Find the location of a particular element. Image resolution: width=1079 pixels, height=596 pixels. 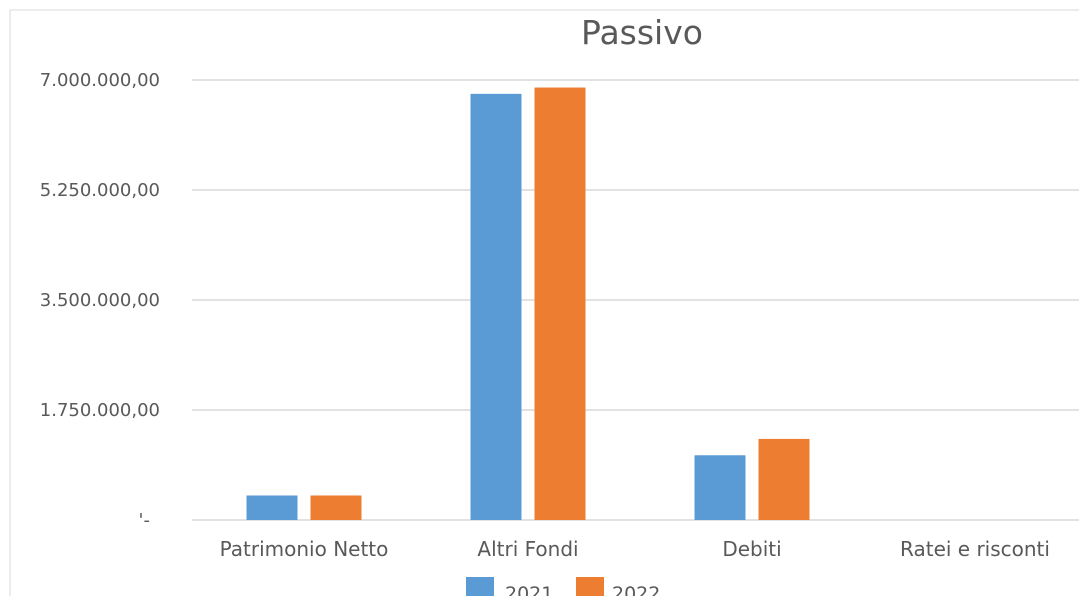

legend-label: 2021 is located at coordinates (529, 589).